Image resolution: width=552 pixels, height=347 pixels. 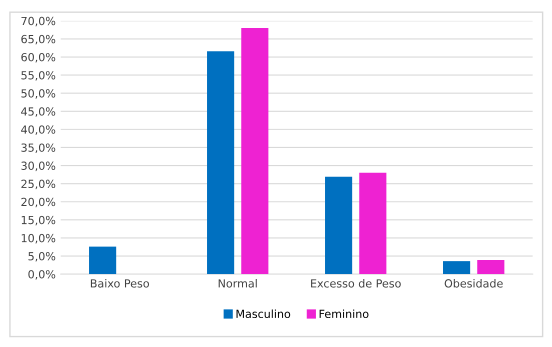 What do you see at coordinates (38, 94) in the screenshot?
I see `y-tick-label: 50,0%` at bounding box center [38, 94].